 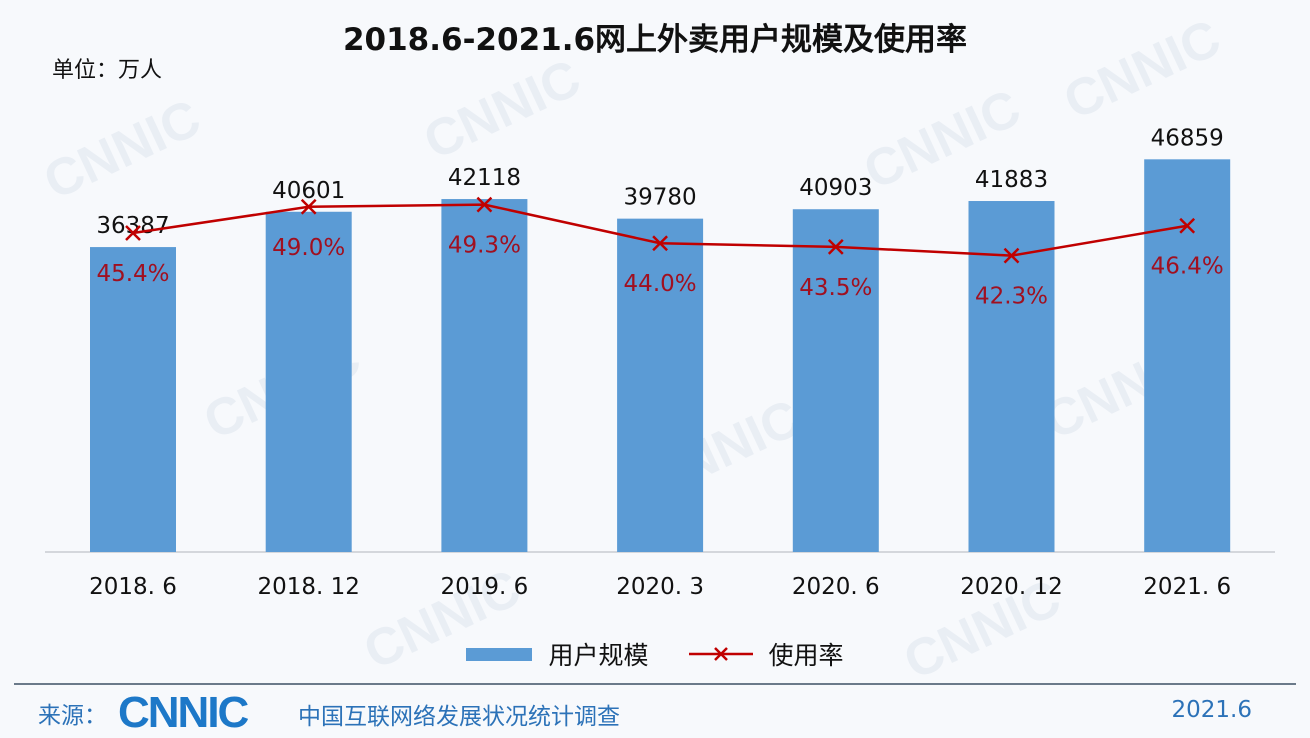 What do you see at coordinates (308, 587) in the screenshot?
I see `x-tick-label: 2018. 12` at bounding box center [308, 587].